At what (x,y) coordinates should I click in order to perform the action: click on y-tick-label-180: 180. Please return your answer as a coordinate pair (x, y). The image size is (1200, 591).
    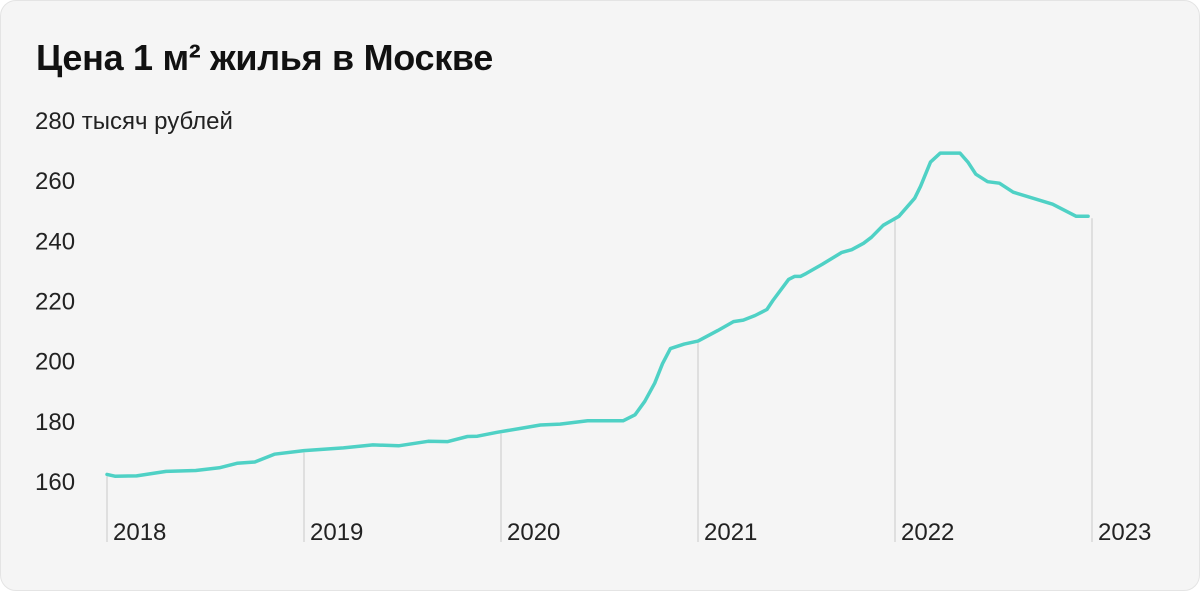
    Looking at the image, I should click on (55, 422).